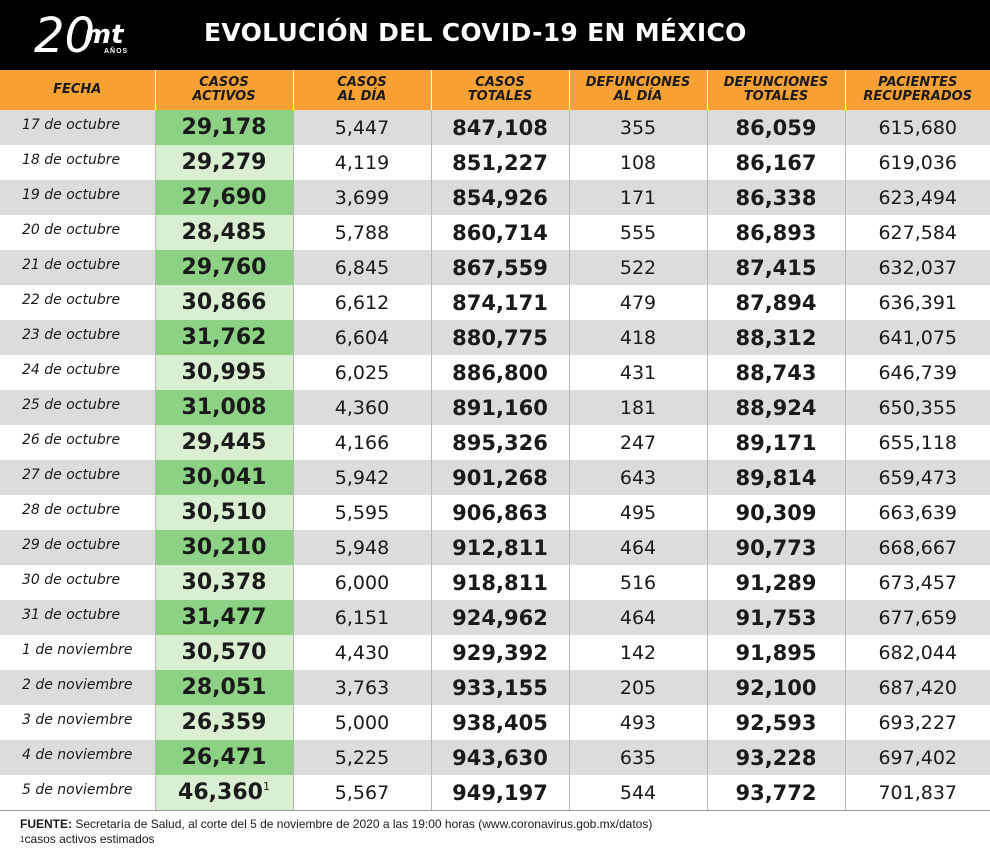 The height and width of the screenshot is (850, 990). Describe the element at coordinates (362, 512) in the screenshot. I see `cell-value: 5,595` at that location.